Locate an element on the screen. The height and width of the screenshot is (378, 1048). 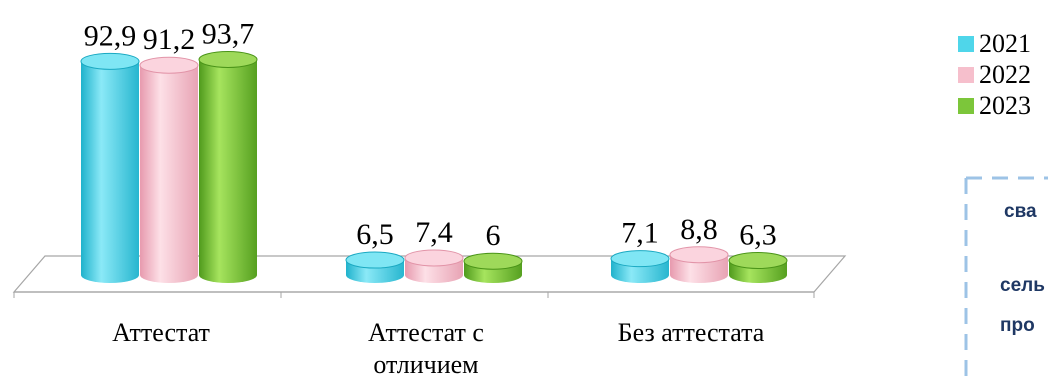
value-label-2023-3: 6,3 is located at coordinates (758, 235).